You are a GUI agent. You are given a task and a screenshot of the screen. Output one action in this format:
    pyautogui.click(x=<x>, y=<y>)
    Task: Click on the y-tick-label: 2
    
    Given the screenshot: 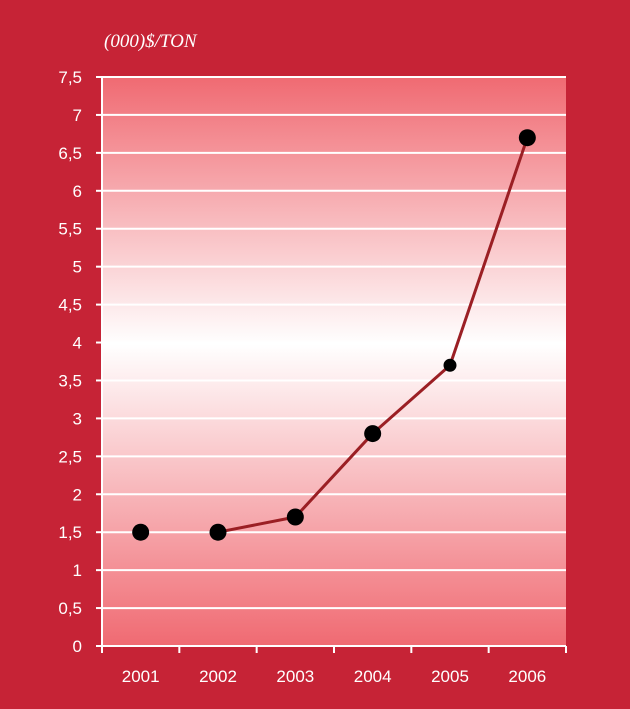 What is the action you would take?
    pyautogui.click(x=77, y=494)
    